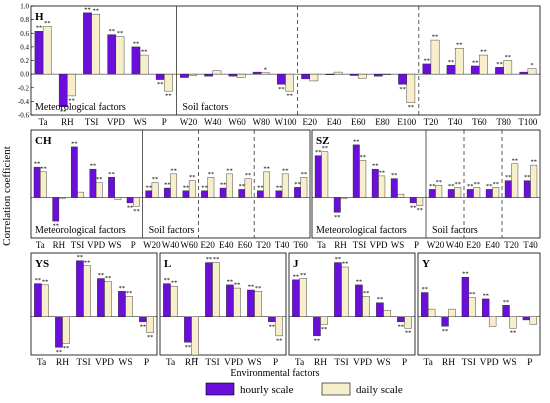 Image resolution: width=550 pixels, height=403 pixels. I want to click on panel-label: Y, so click(426, 264).